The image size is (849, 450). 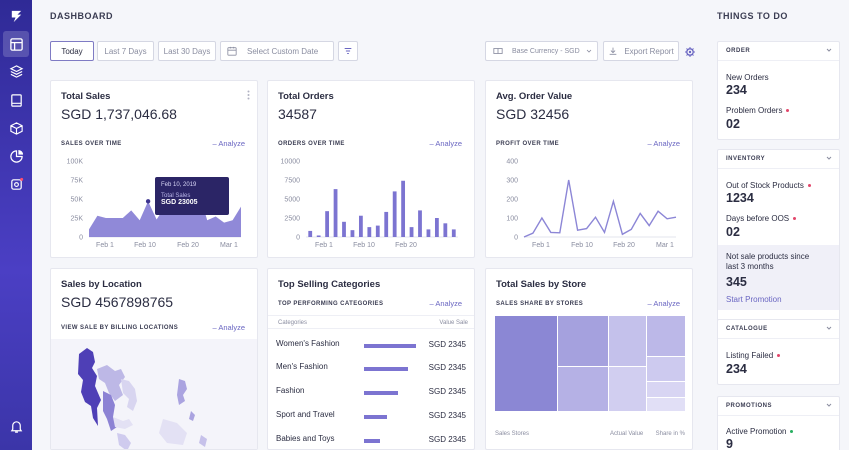 I want to click on x-tick-label: Feb 20, so click(x=624, y=245).